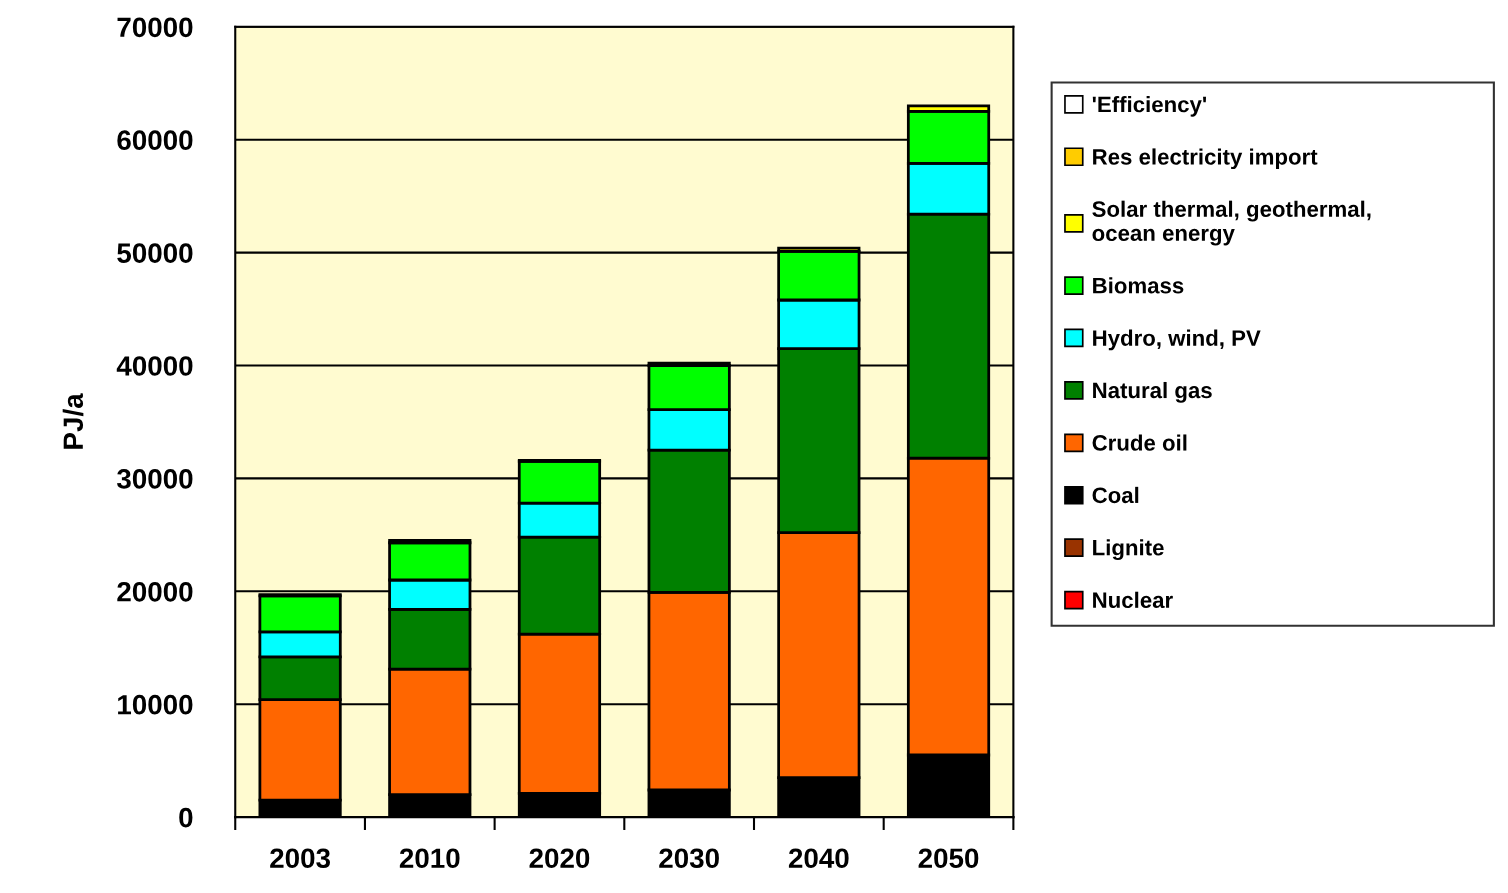 This screenshot has height=893, width=1508. Describe the element at coordinates (1177, 340) in the screenshot. I see `legend-label: Hydro, wind, PV` at that location.